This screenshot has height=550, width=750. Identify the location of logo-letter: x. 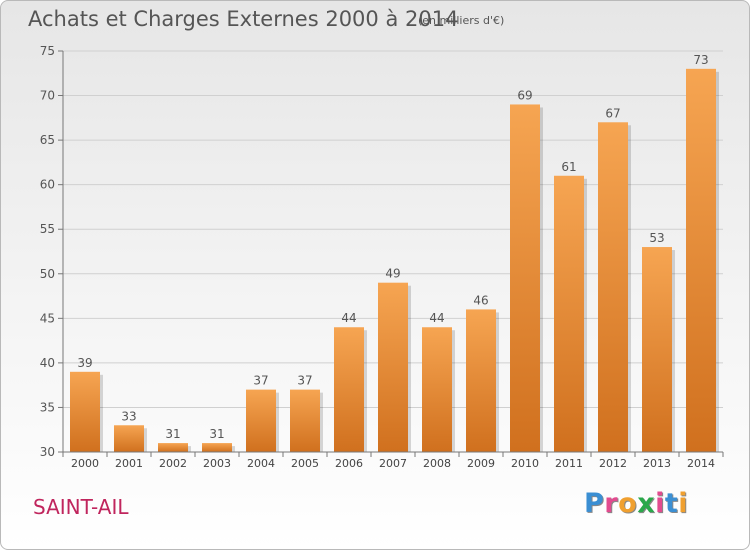
(646, 503).